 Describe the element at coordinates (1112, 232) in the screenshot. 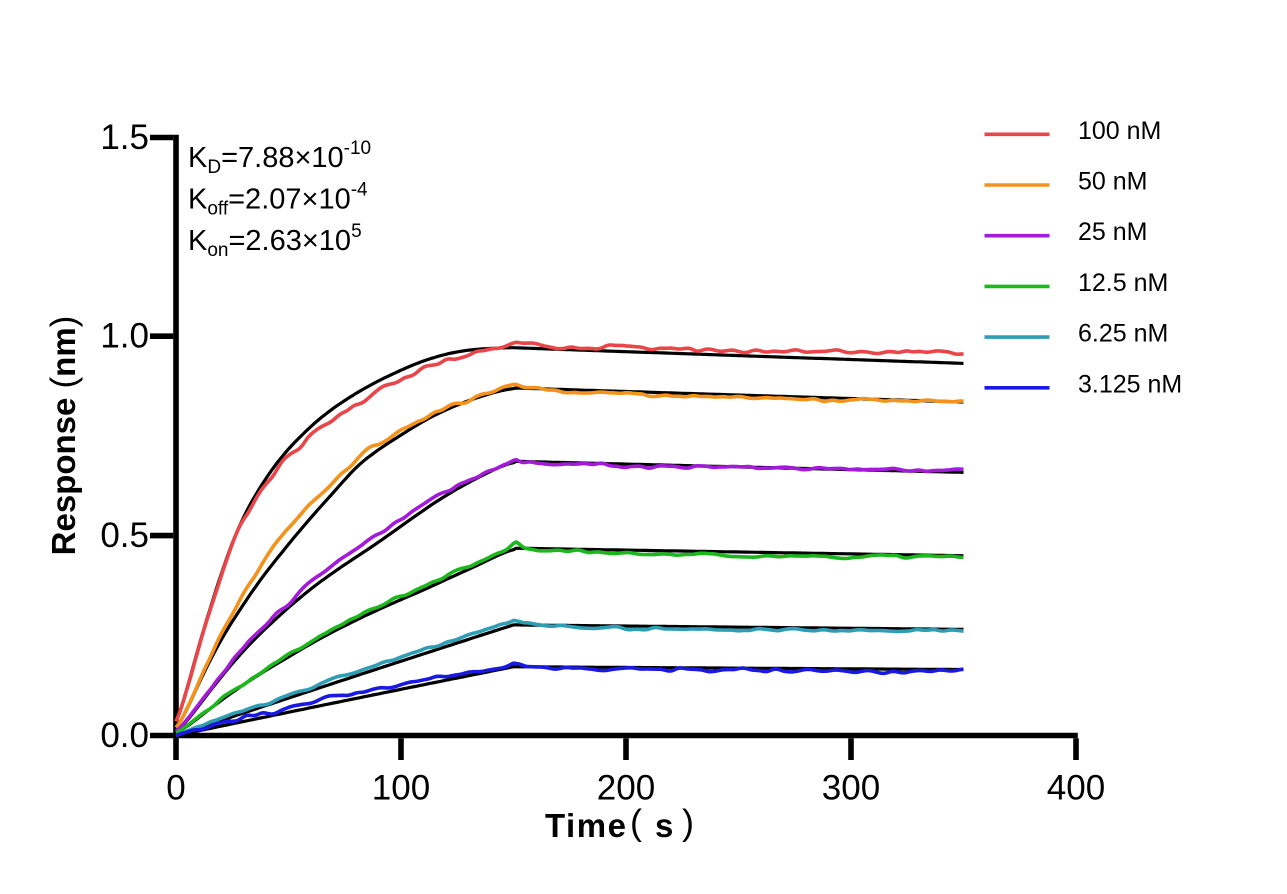

I see `svg-text: 25 nM` at that location.